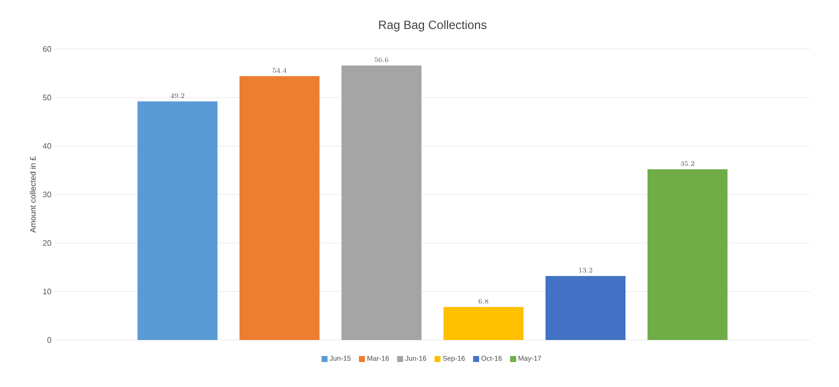 The width and height of the screenshot is (839, 387). What do you see at coordinates (47, 195) in the screenshot?
I see `y-tick-label: 30` at bounding box center [47, 195].